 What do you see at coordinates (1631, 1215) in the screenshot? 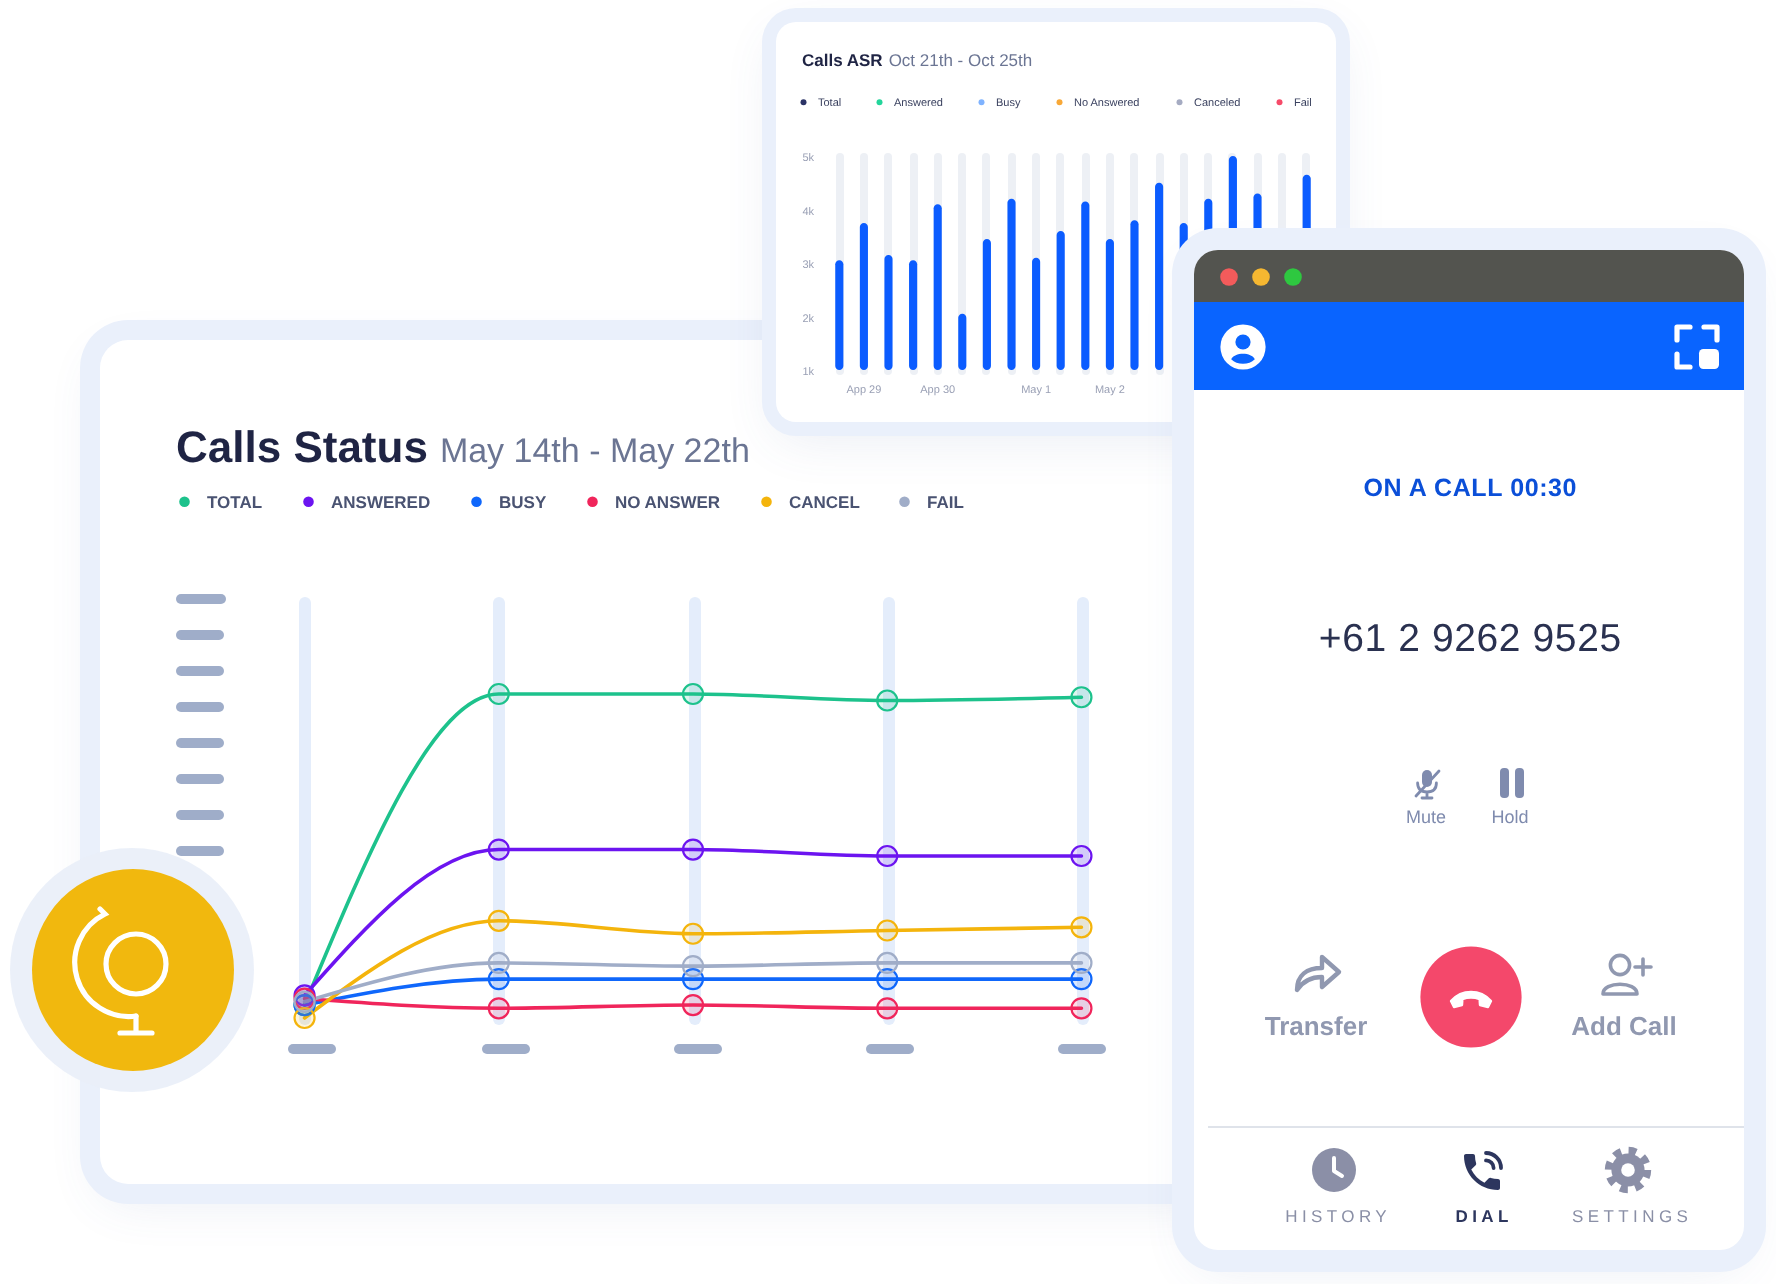
I see `text: SETTINGS` at bounding box center [1631, 1215].